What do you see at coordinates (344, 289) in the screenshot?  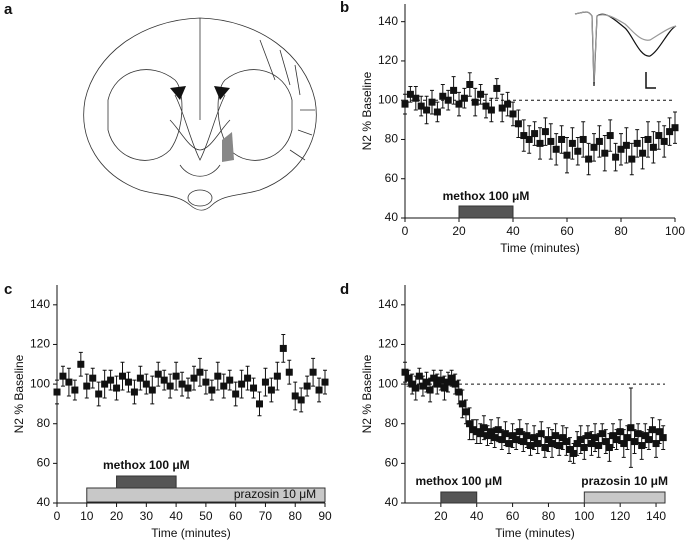 I see `panel-label: d` at bounding box center [344, 289].